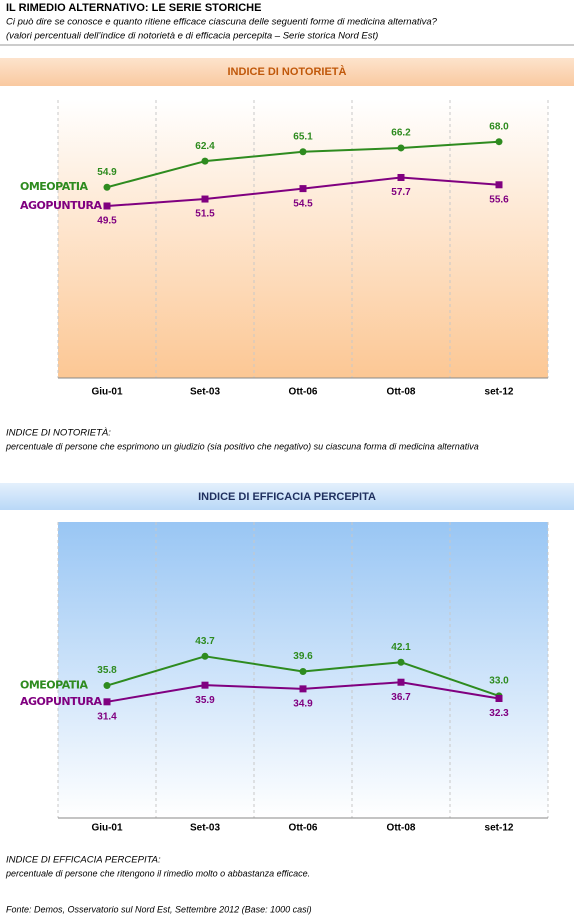 This screenshot has height=918, width=574. What do you see at coordinates (303, 656) in the screenshot?
I see `data-label: 39.6` at bounding box center [303, 656].